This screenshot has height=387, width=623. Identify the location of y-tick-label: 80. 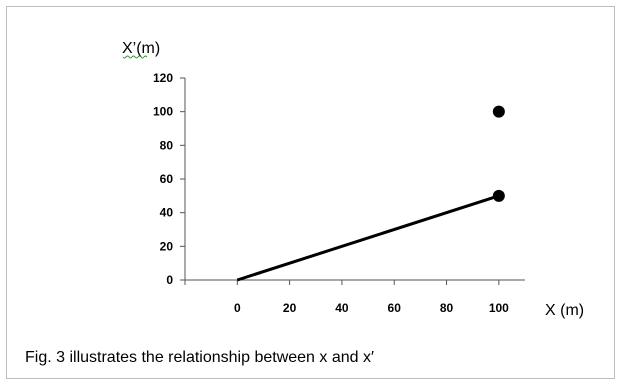
(167, 145).